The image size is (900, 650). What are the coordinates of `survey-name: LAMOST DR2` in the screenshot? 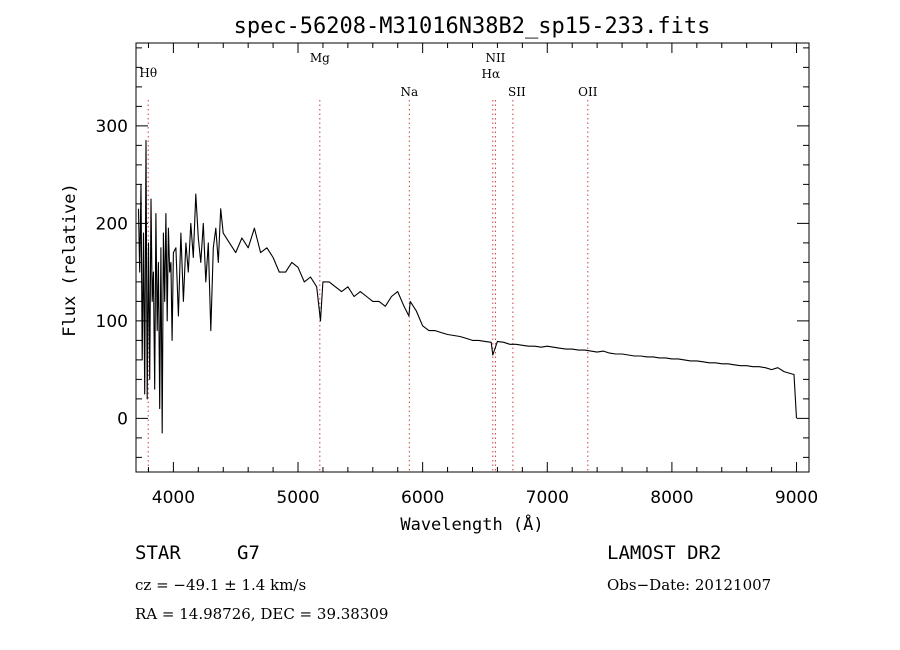 It's located at (664, 553).